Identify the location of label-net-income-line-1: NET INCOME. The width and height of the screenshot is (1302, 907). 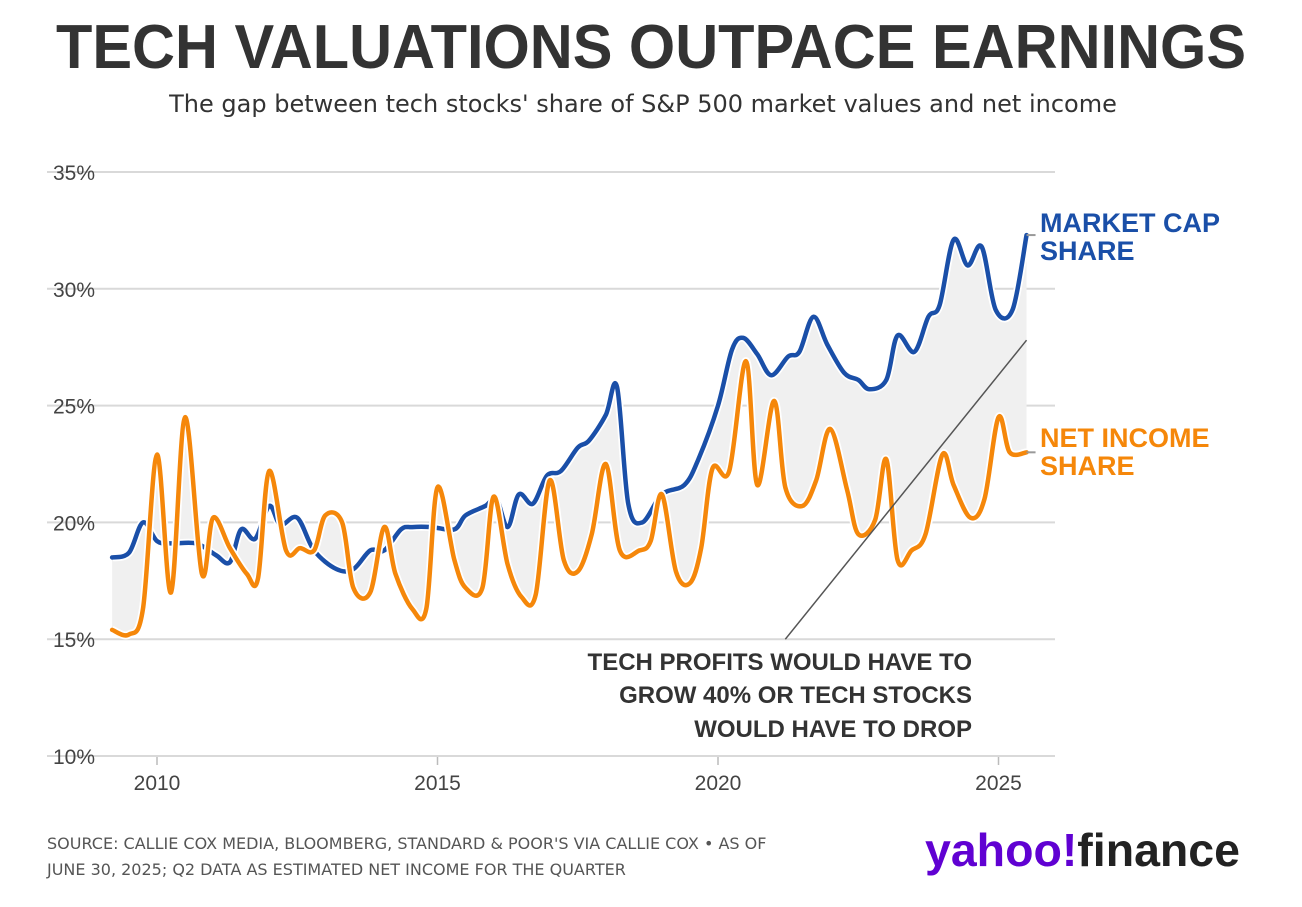
(1125, 438).